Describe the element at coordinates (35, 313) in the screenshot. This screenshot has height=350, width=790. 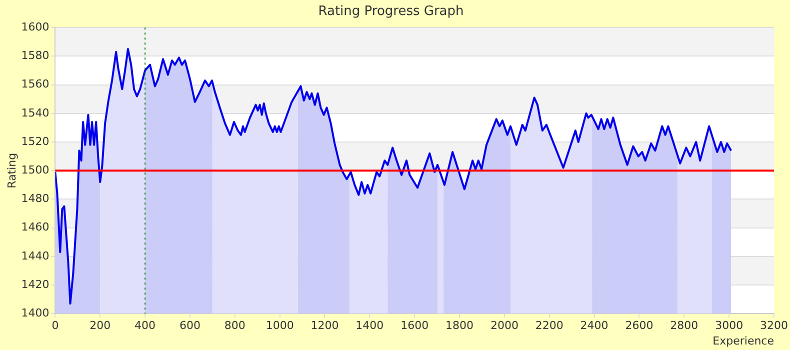
I see `y-tick-label: 1400` at that location.